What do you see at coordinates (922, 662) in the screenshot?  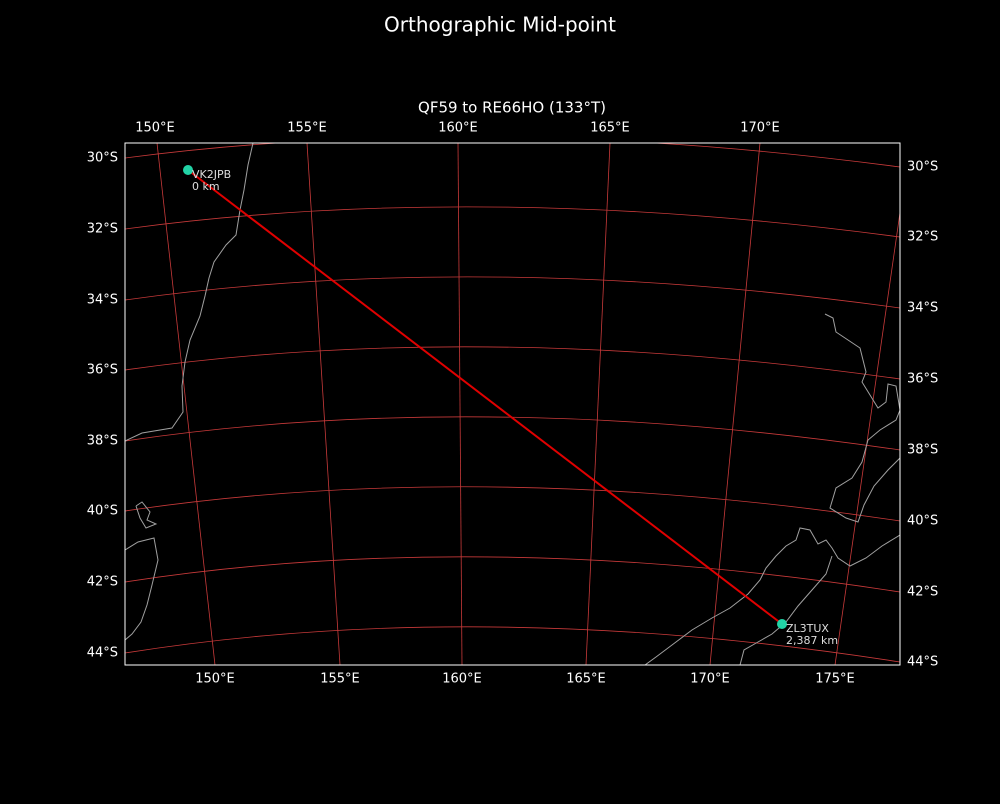 I see `right-lat-label: 44°S` at bounding box center [922, 662].